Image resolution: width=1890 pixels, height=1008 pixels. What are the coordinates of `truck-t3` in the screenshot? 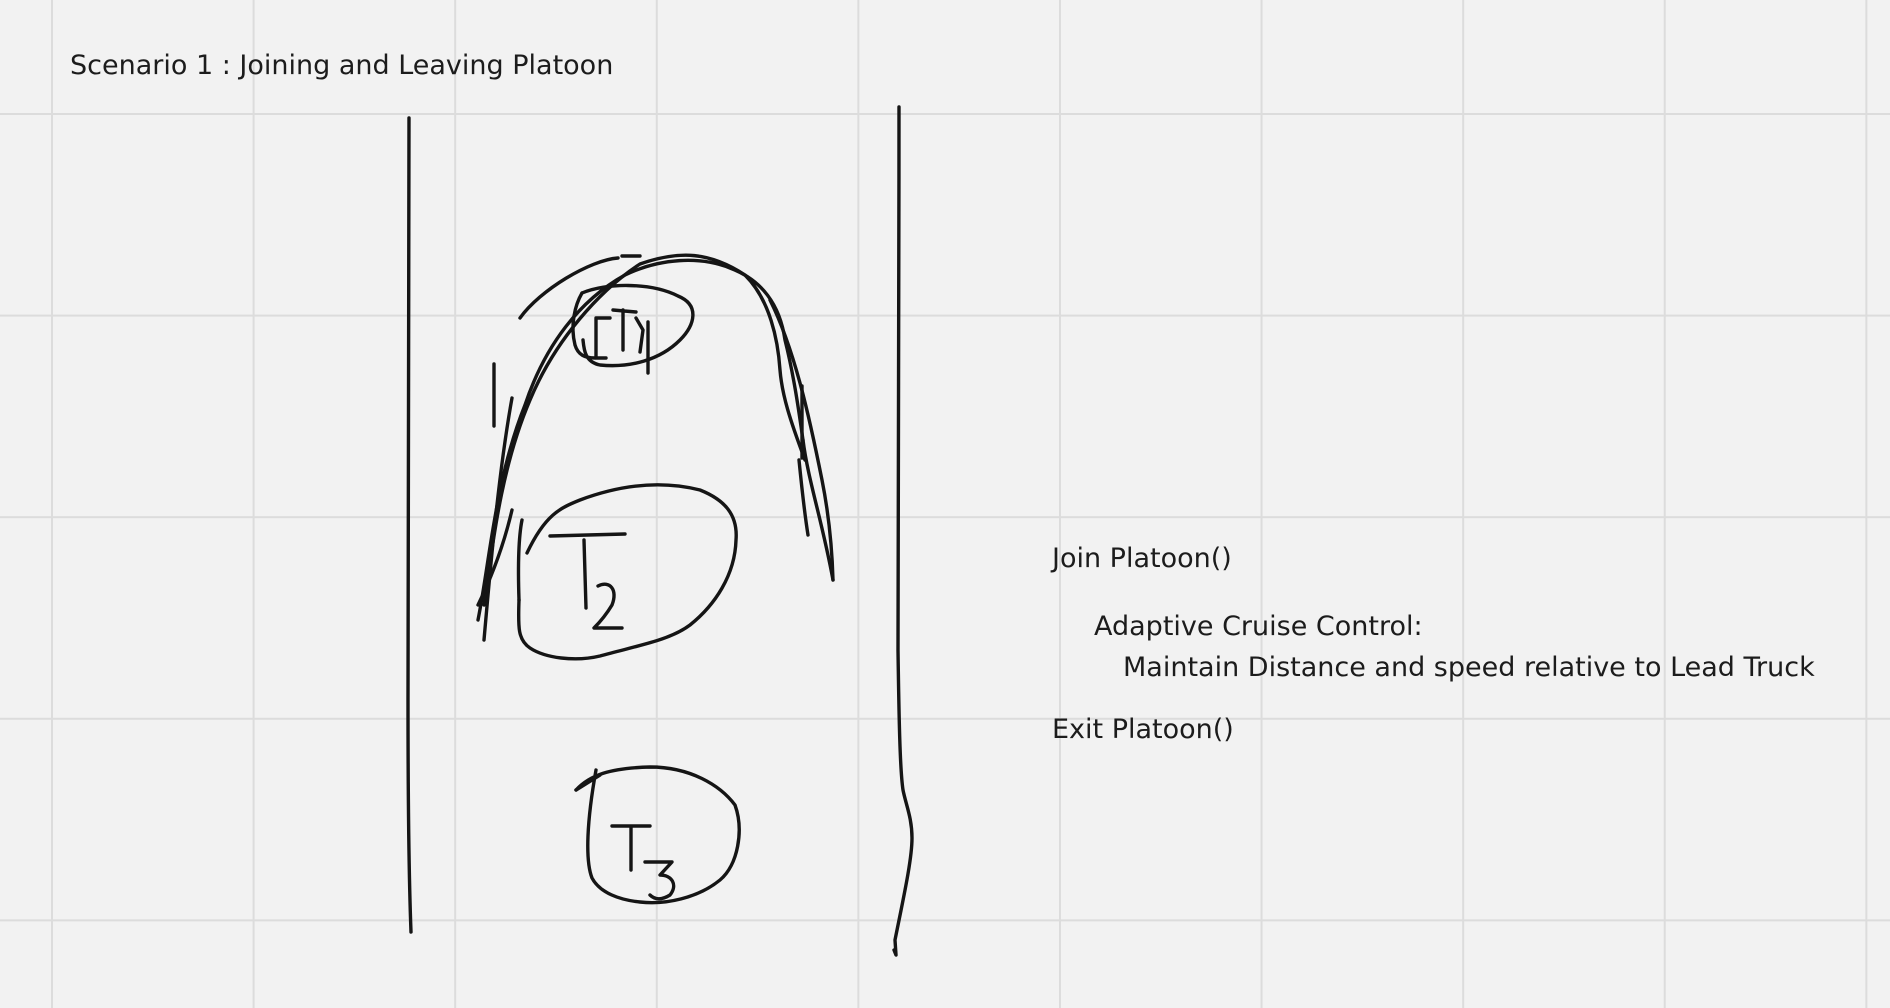 It's located at (657, 835).